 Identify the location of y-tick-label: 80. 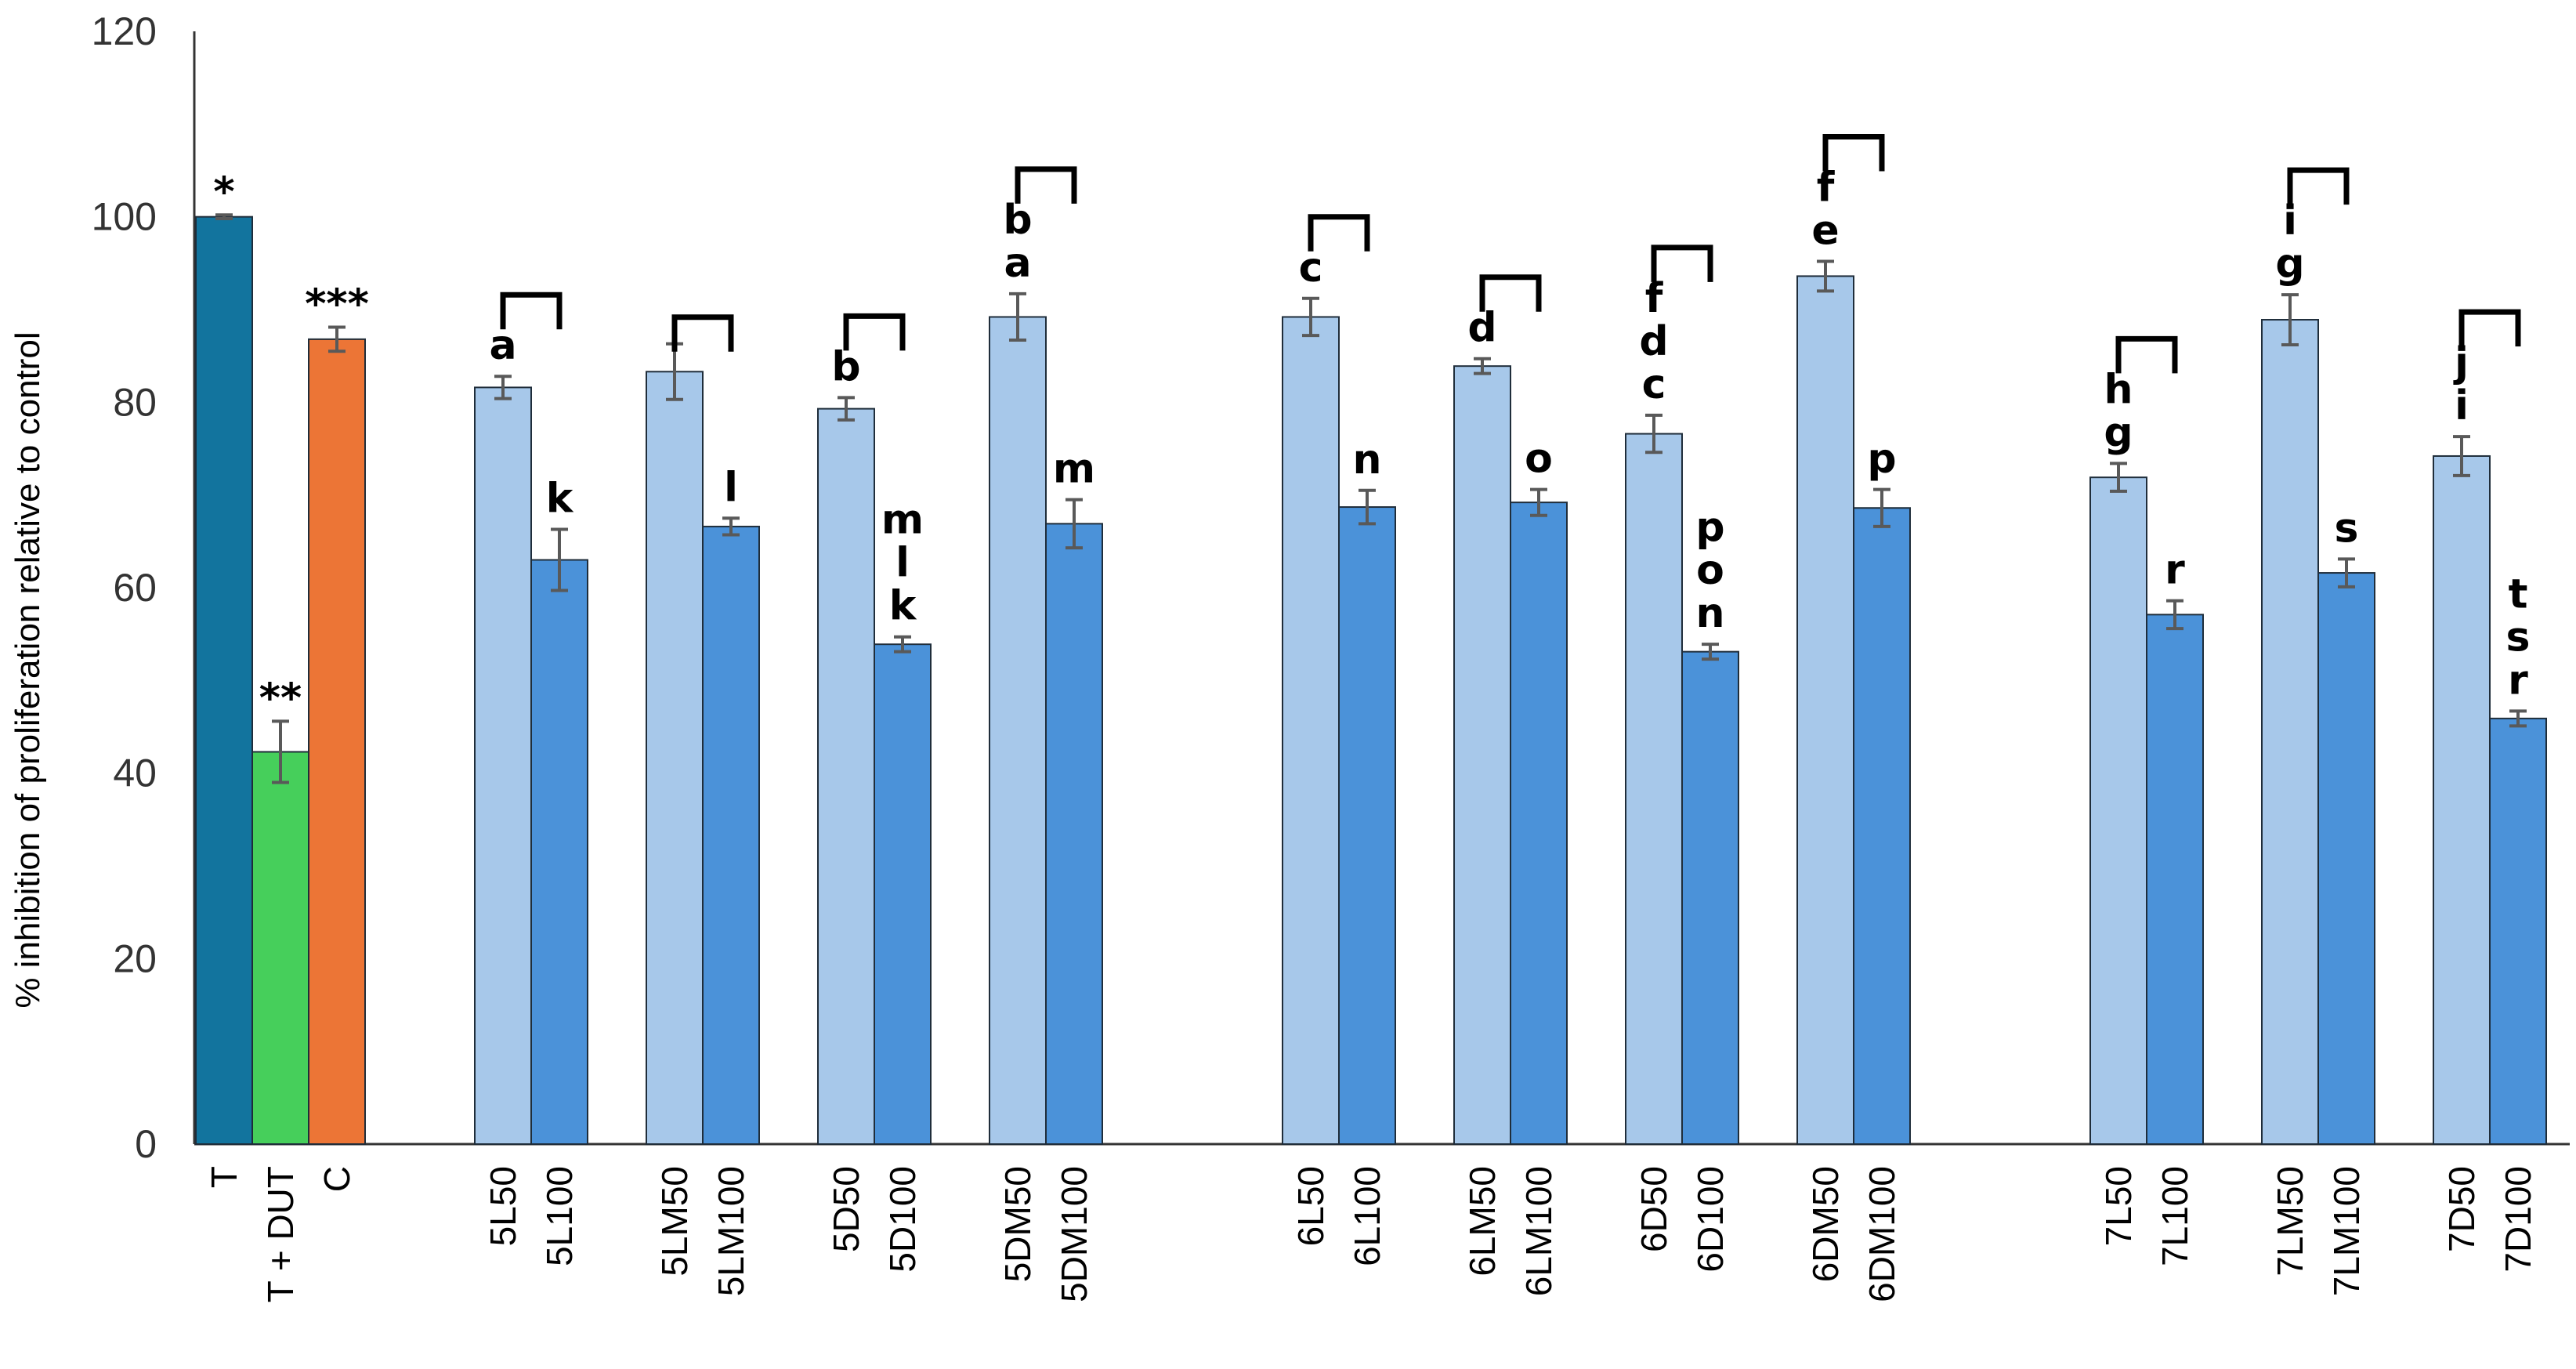
(135, 402).